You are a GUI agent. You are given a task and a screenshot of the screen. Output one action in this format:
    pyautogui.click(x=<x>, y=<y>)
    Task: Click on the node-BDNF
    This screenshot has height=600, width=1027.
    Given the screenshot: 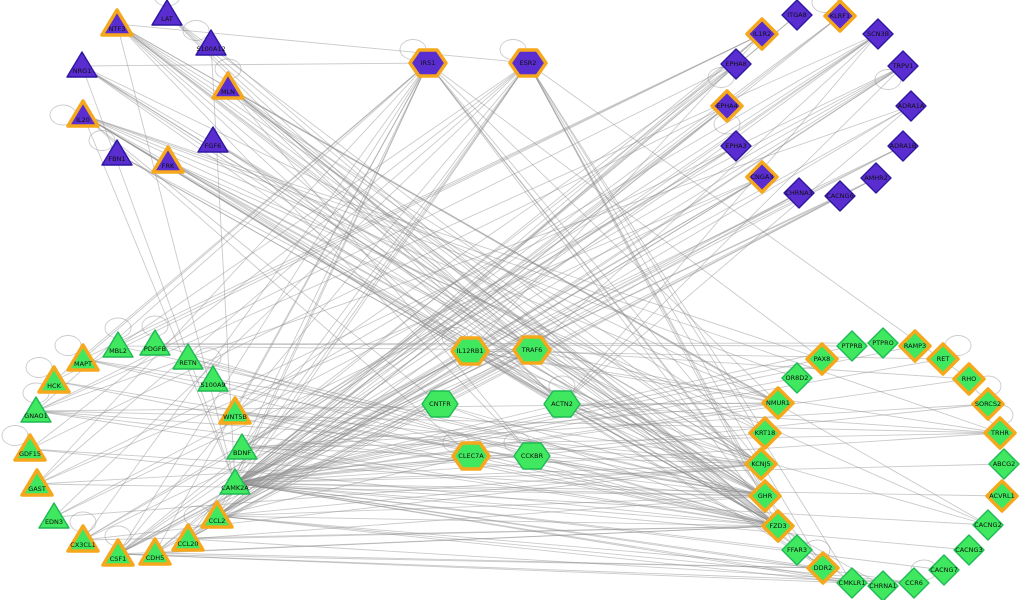 What is the action you would take?
    pyautogui.click(x=242, y=446)
    